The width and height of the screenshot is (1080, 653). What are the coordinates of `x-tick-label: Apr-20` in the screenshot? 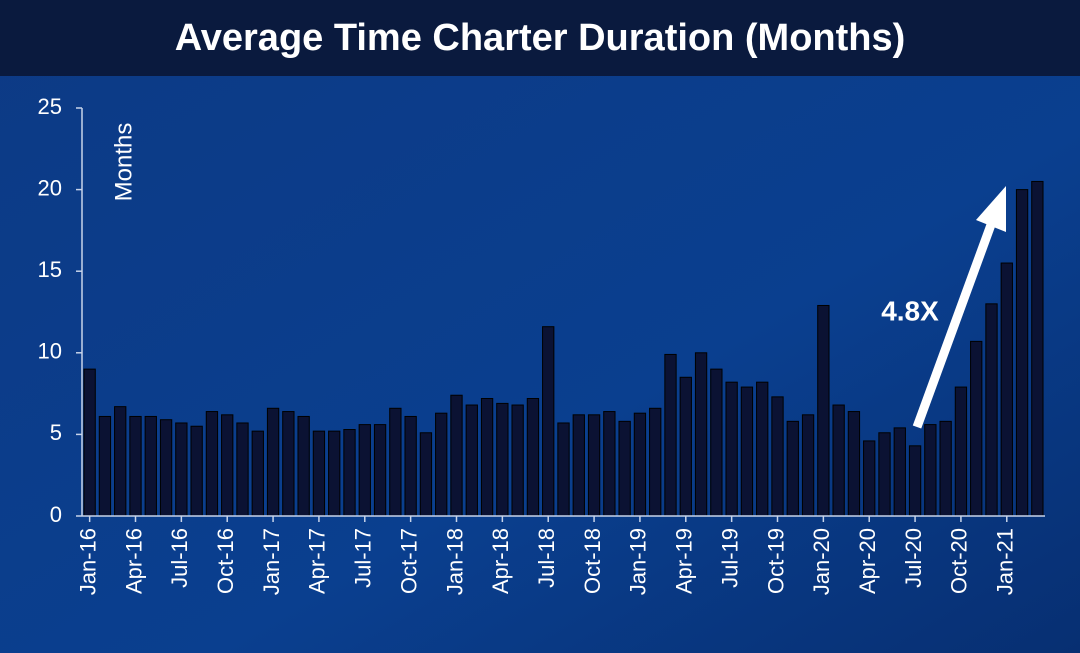 It's located at (867, 561).